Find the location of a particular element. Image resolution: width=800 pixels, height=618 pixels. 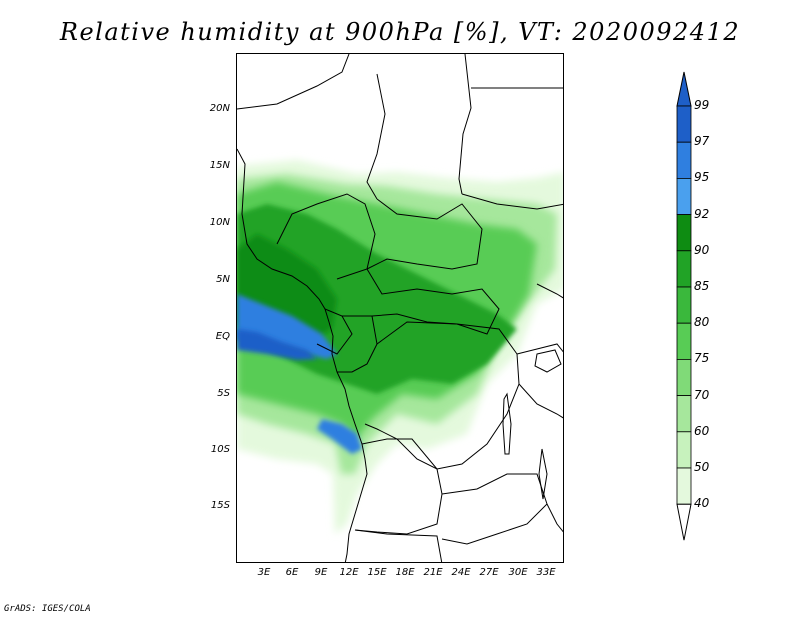

colorbar-label: 97 is located at coordinates (702, 141).